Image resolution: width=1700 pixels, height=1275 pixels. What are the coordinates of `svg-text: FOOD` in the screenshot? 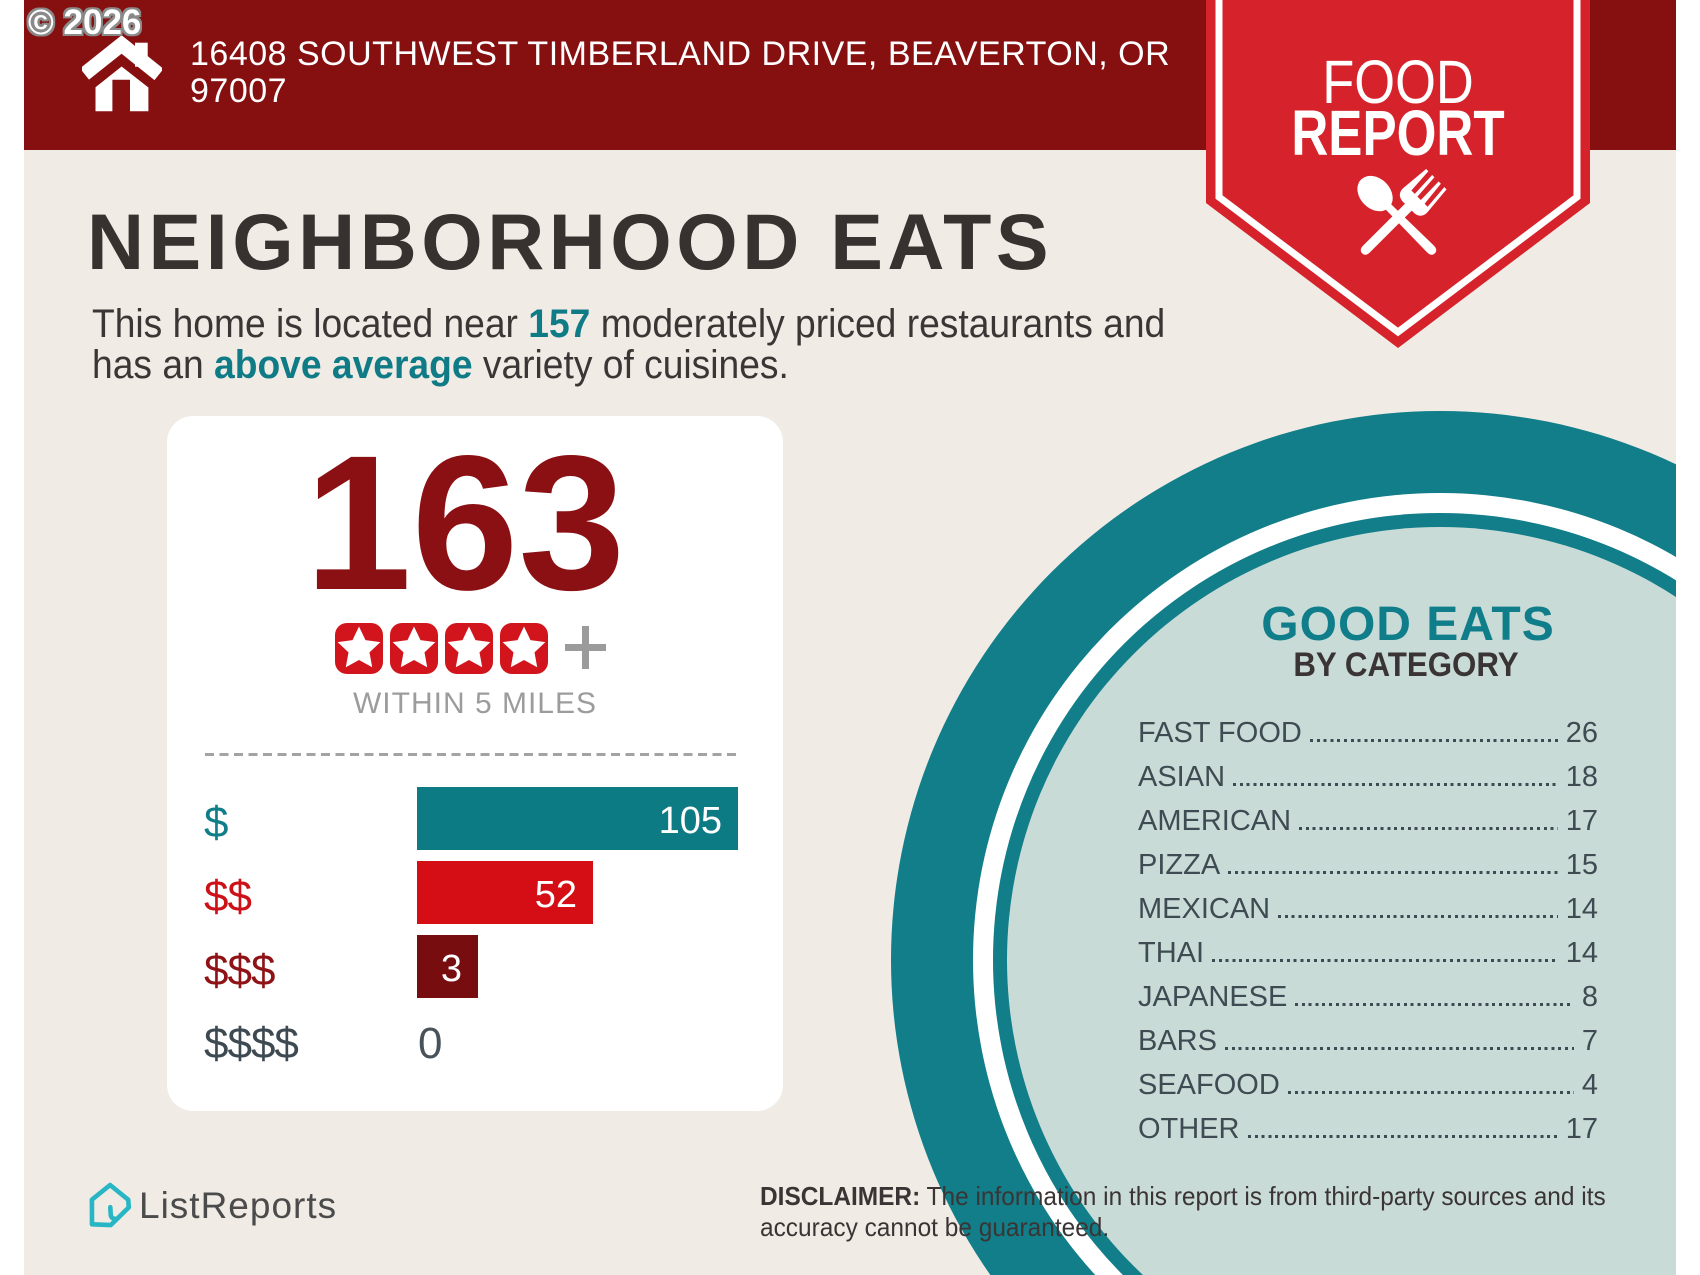 It's located at (1398, 82).